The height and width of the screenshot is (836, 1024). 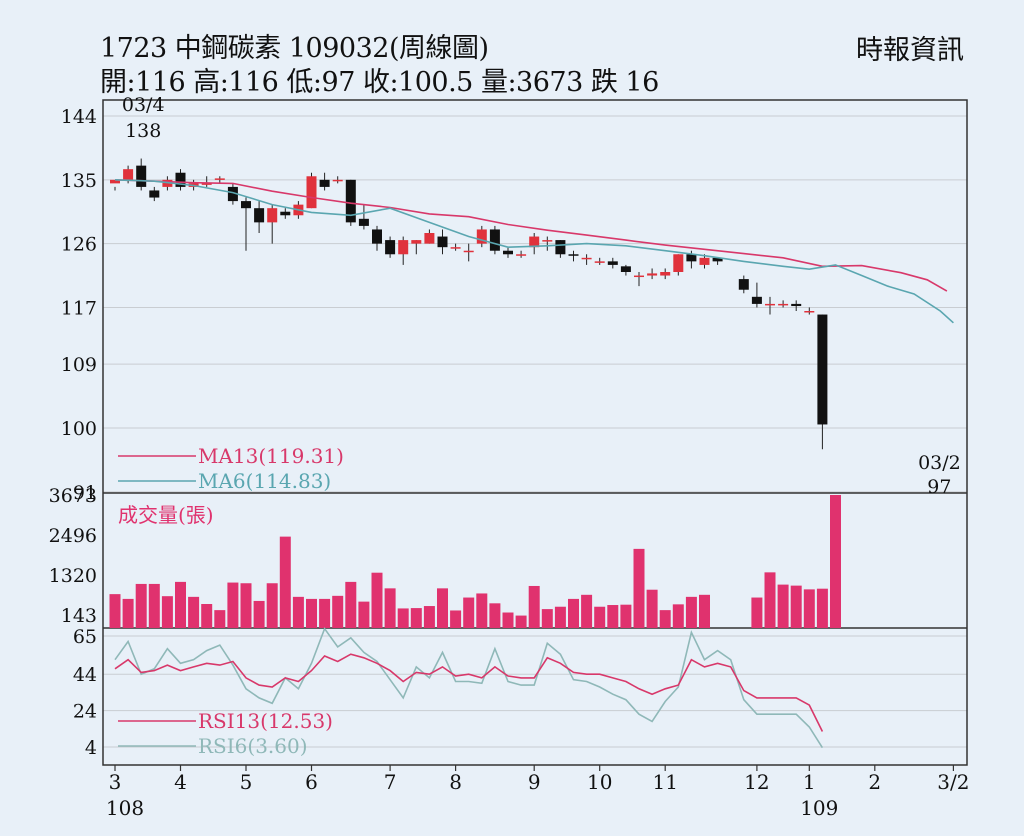 I want to click on high-value-label: 138, so click(x=143, y=131).